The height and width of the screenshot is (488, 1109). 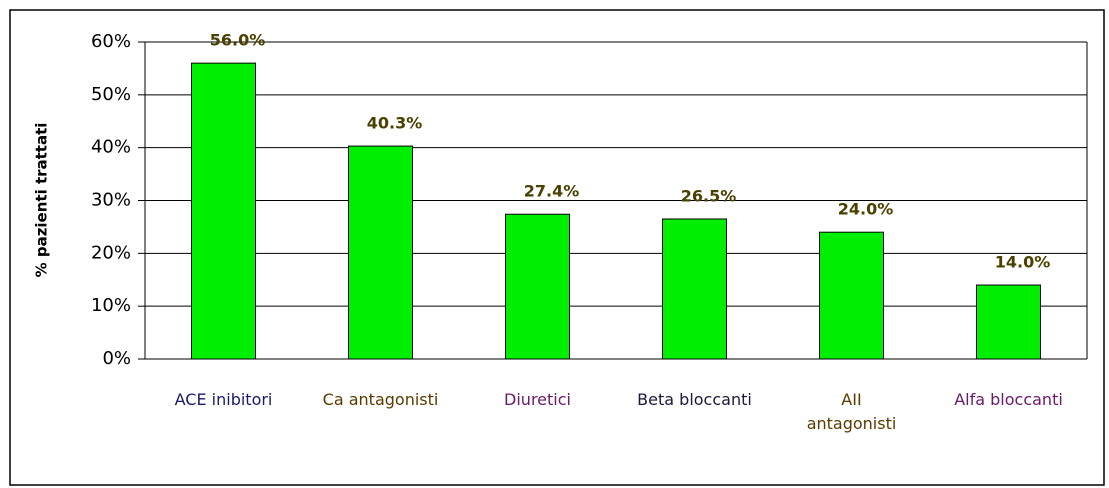 What do you see at coordinates (42, 200) in the screenshot?
I see `y-axis-label: % pazienti trattati` at bounding box center [42, 200].